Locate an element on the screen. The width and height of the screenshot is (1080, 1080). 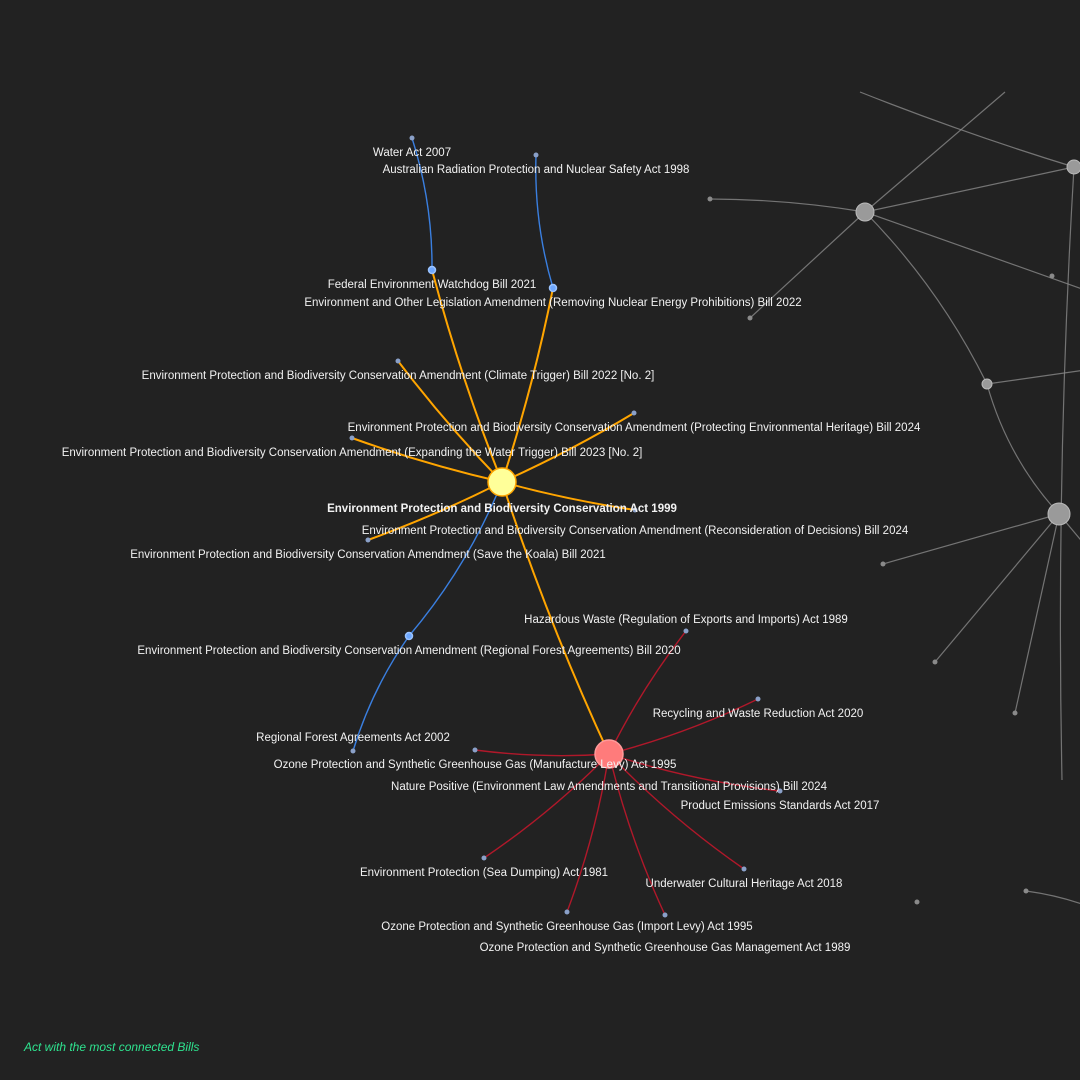
edge-nature-ozmgmt is located at coordinates (637, 834).